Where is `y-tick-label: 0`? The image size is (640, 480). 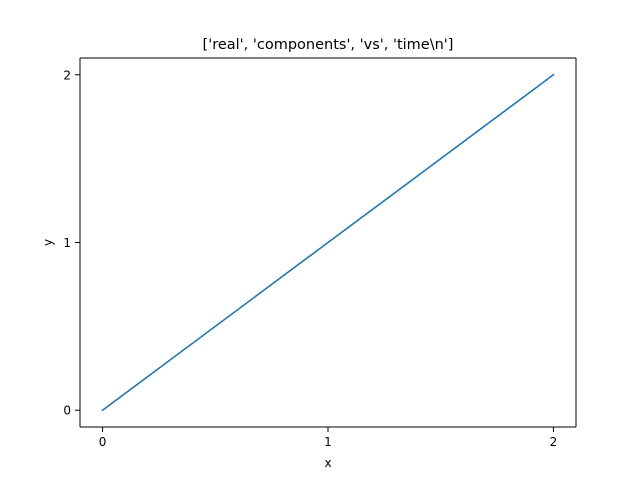 y-tick-label: 0 is located at coordinates (67, 411).